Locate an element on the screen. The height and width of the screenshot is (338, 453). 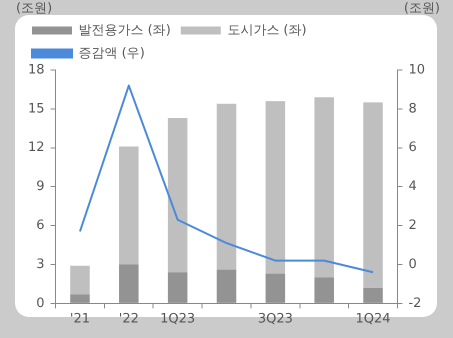
y-tick-label: 15 is located at coordinates (36, 108).